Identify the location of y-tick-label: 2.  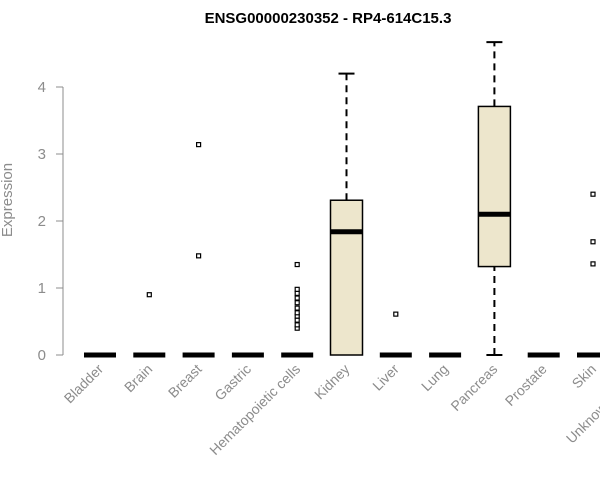
(42, 221).